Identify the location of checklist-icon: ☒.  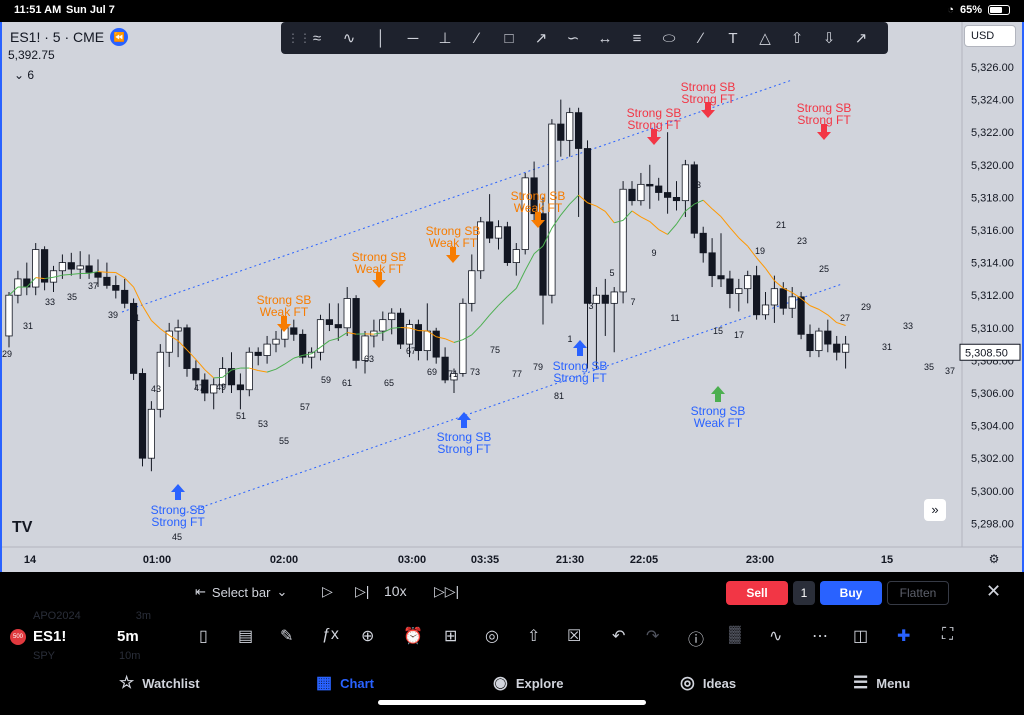
(574, 636).